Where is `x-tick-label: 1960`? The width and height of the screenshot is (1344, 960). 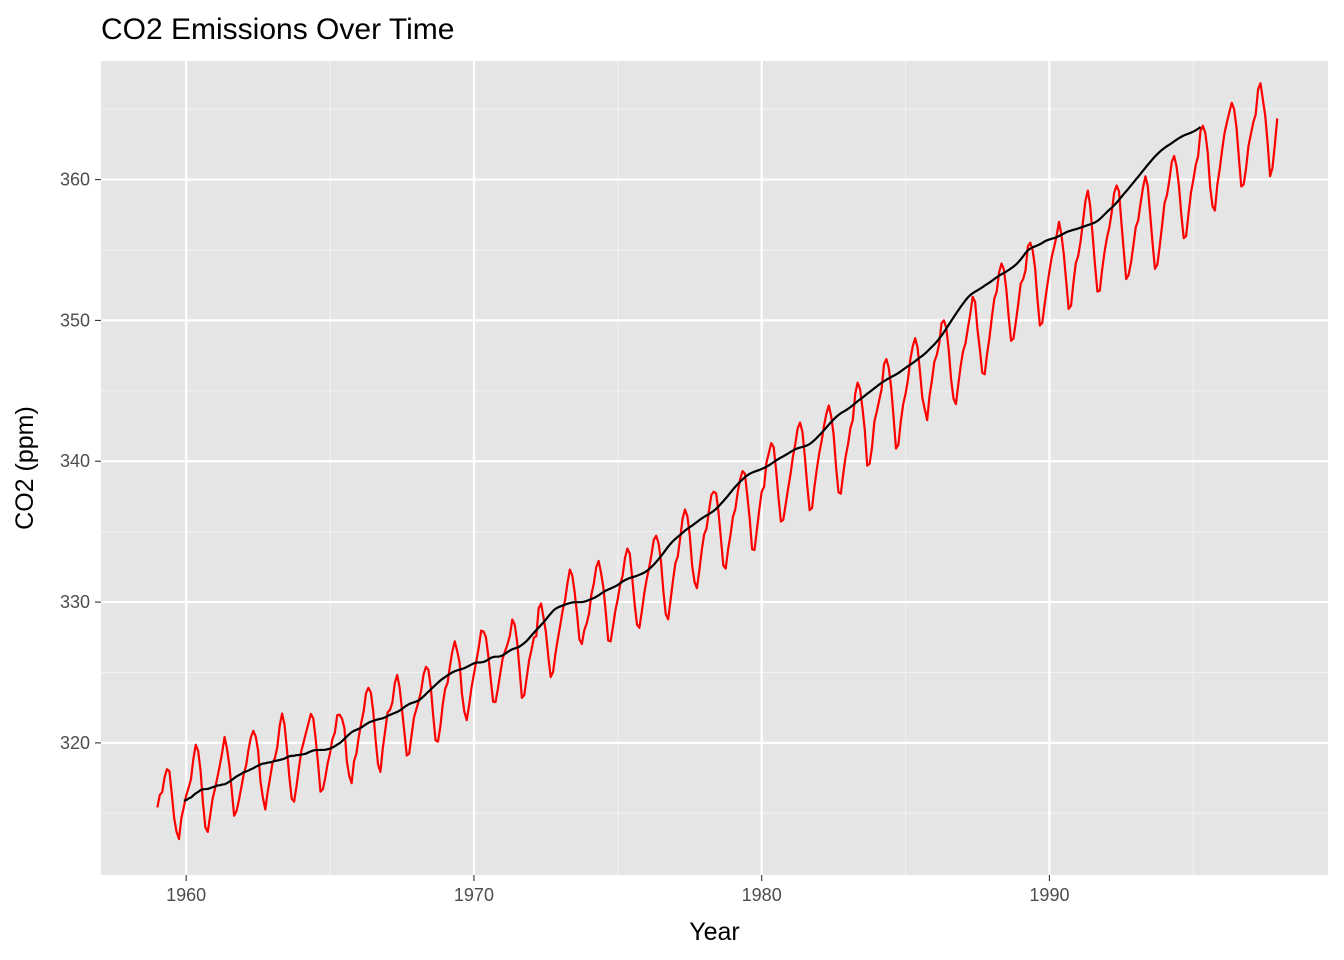
x-tick-label: 1960 is located at coordinates (186, 895).